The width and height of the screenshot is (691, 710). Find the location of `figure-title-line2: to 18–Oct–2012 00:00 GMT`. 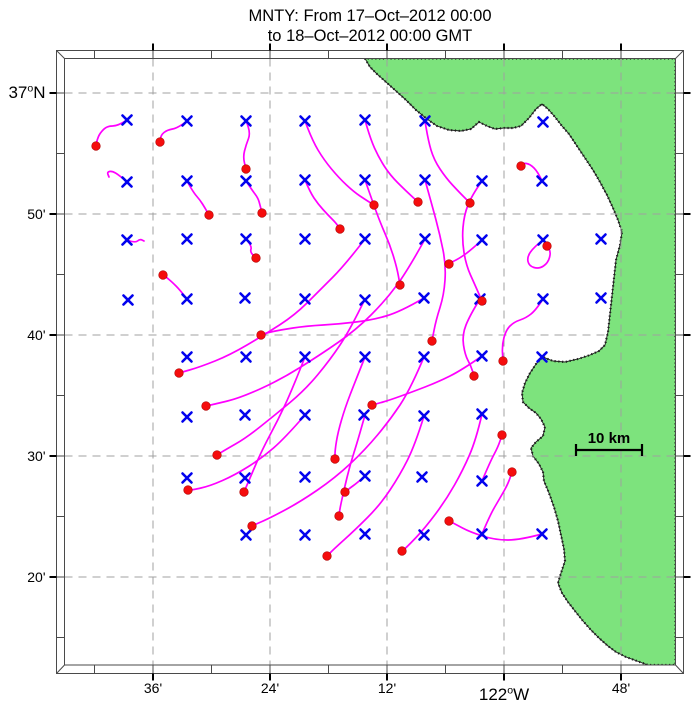

figure-title-line2: to 18–Oct–2012 00:00 GMT is located at coordinates (370, 36).